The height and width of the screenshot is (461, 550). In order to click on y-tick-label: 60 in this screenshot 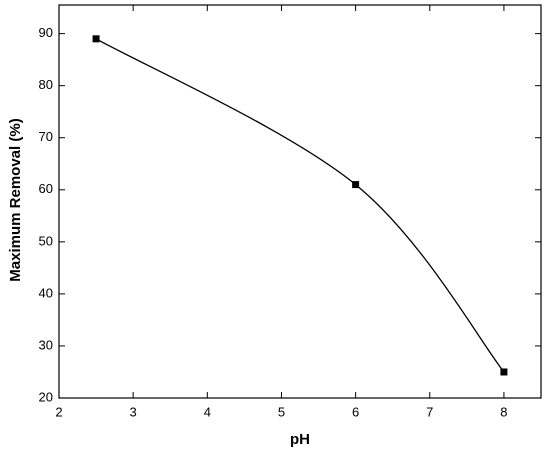, I will do `click(46, 188)`.